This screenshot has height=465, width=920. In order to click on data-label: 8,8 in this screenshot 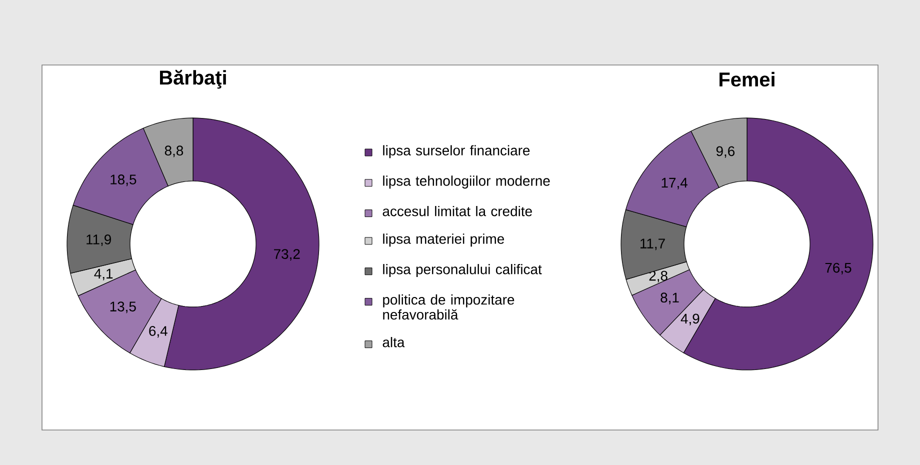, I will do `click(174, 152)`.